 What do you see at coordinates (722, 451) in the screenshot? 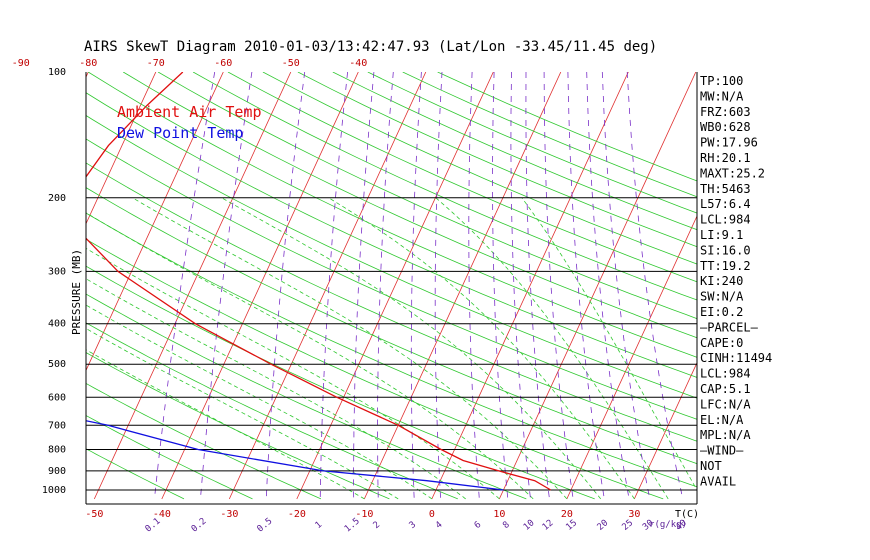
I see `stability-index-item: —WIND—` at bounding box center [722, 451].